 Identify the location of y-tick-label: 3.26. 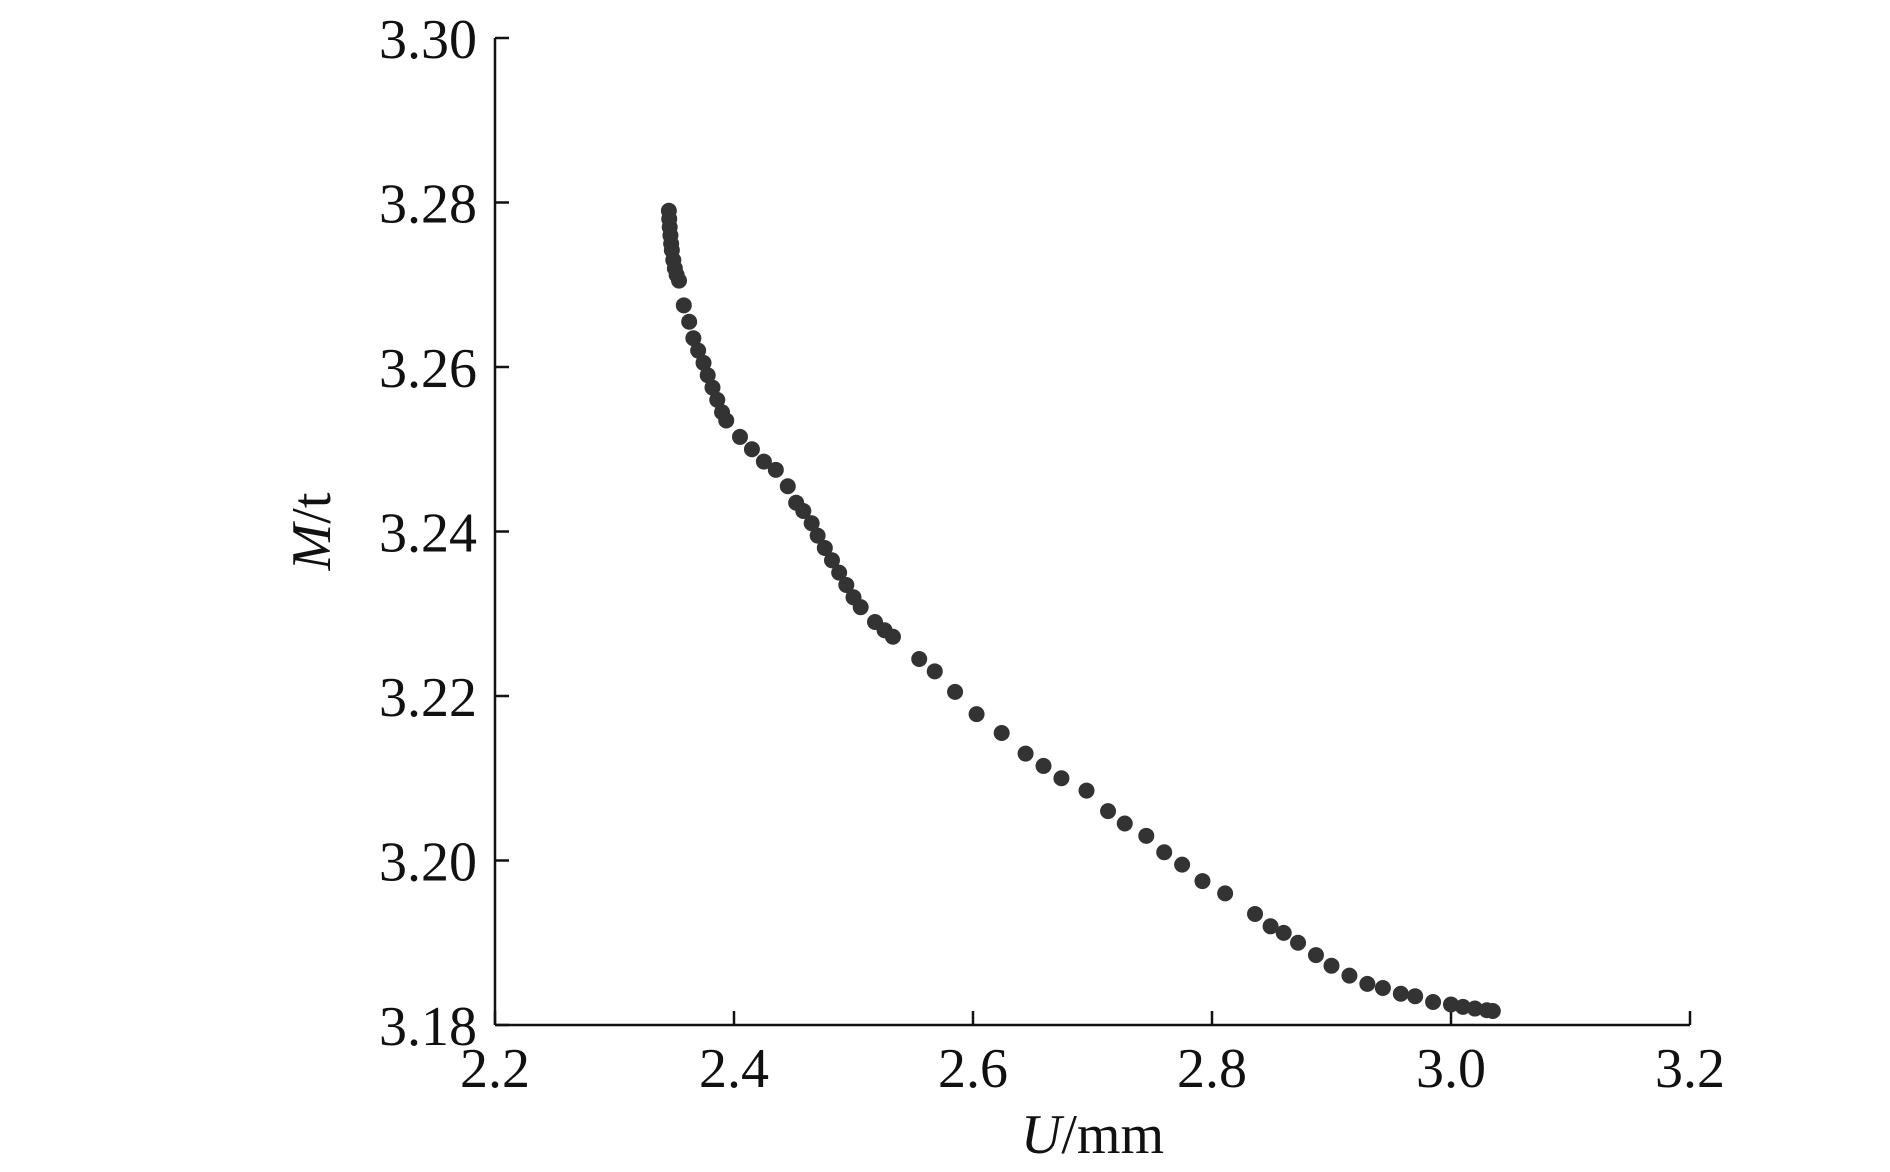
(428, 369).